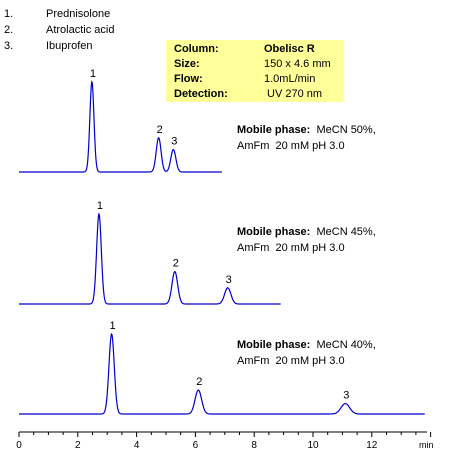  What do you see at coordinates (290, 79) in the screenshot?
I see `condition-value: 1.0mL/min` at bounding box center [290, 79].